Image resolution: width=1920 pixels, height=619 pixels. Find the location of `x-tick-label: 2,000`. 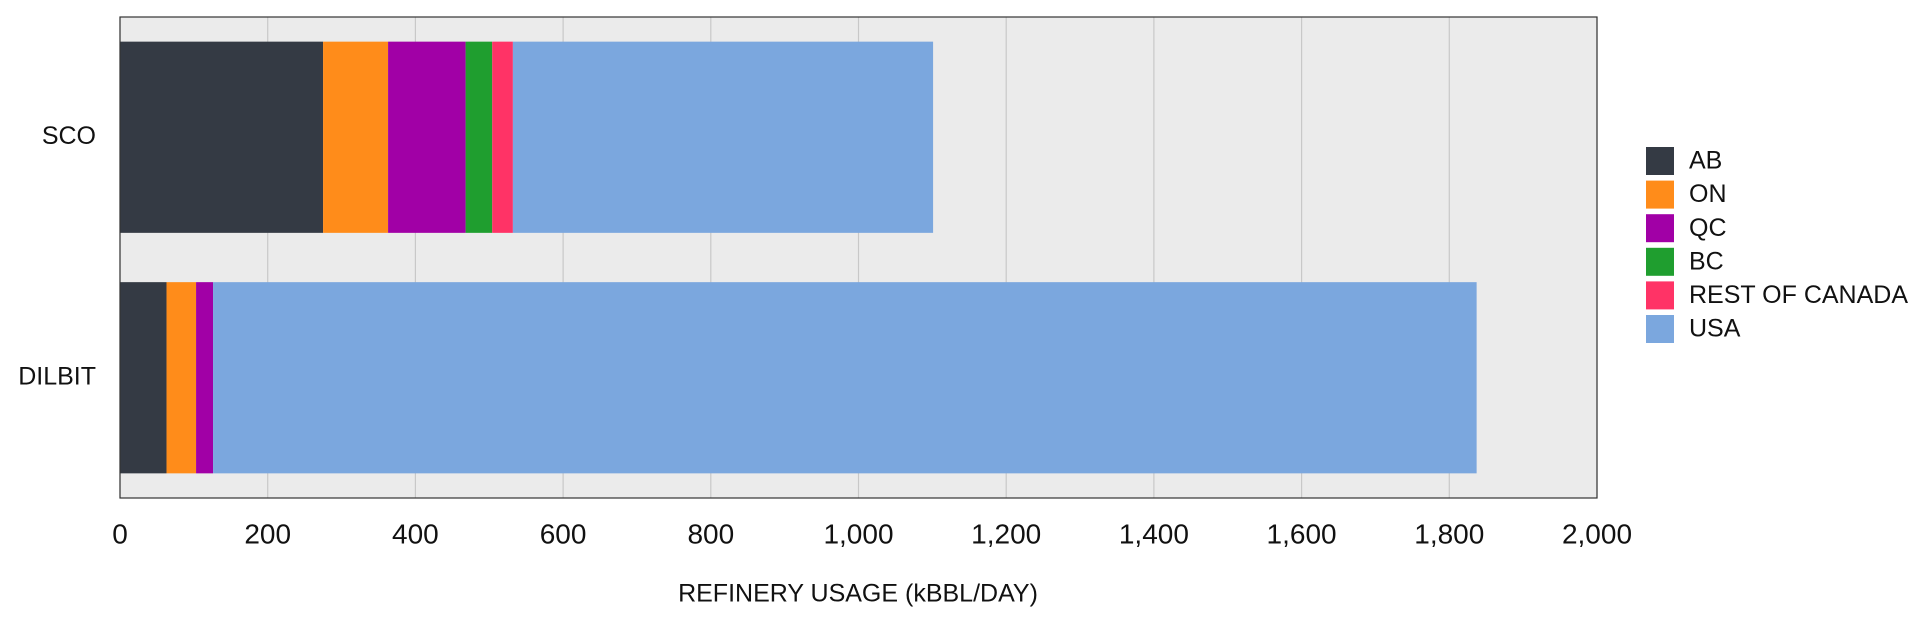

x-tick-label: 2,000 is located at coordinates (1597, 533).